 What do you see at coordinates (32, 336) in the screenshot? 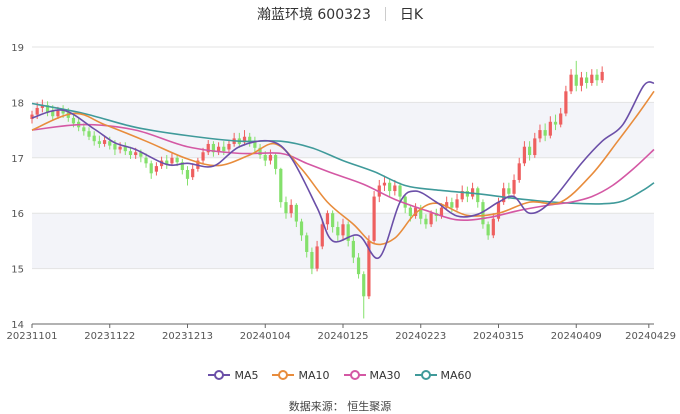
I see `x-tick-label: 20231101` at bounding box center [32, 336].